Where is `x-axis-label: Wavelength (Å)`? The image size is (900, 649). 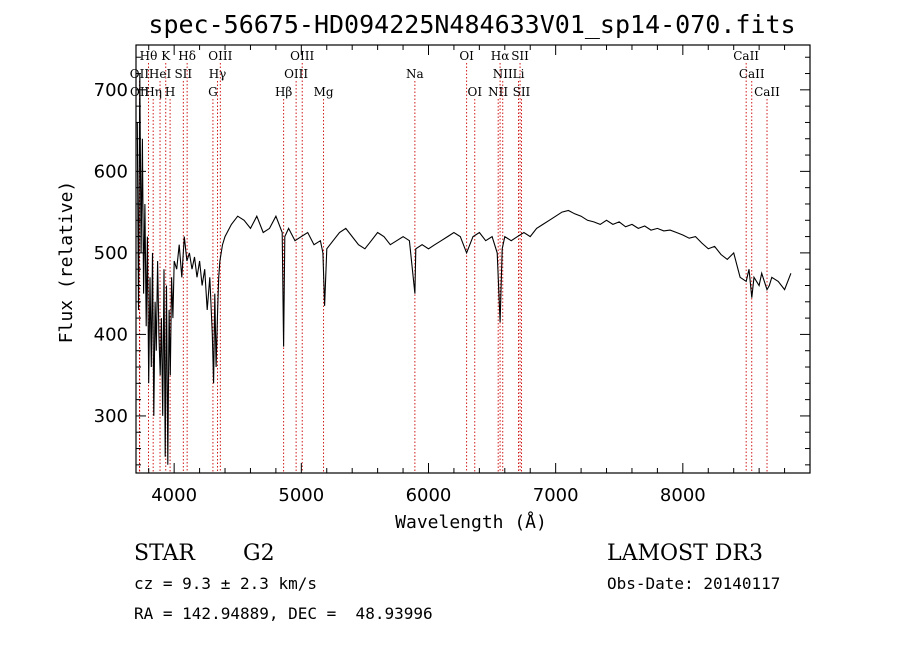 x-axis-label: Wavelength (Å) is located at coordinates (471, 522).